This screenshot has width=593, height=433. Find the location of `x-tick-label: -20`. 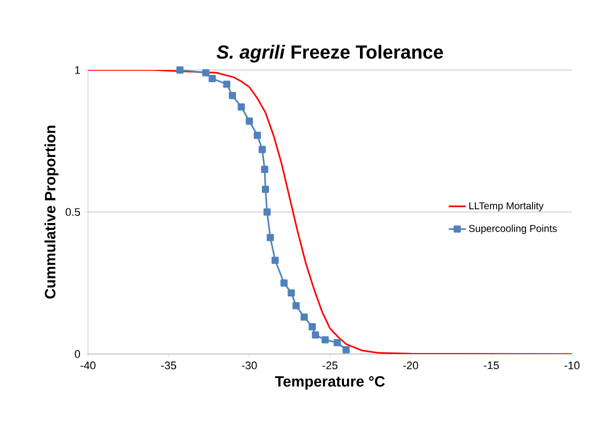

x-tick-label: -20 is located at coordinates (410, 366).